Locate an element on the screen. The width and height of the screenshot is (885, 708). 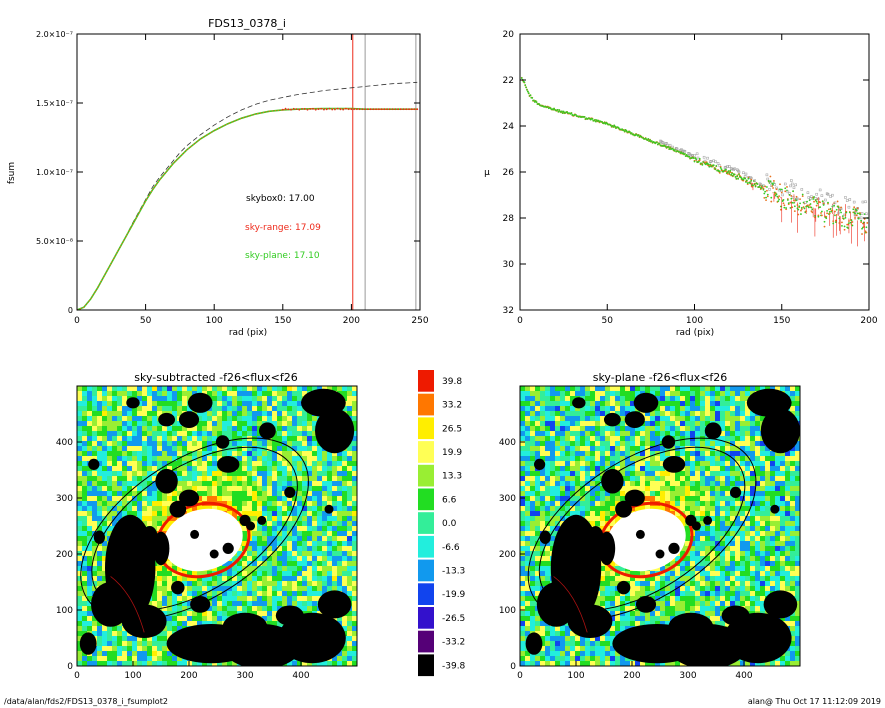
colorbar-swatch is located at coordinates (426, 594).